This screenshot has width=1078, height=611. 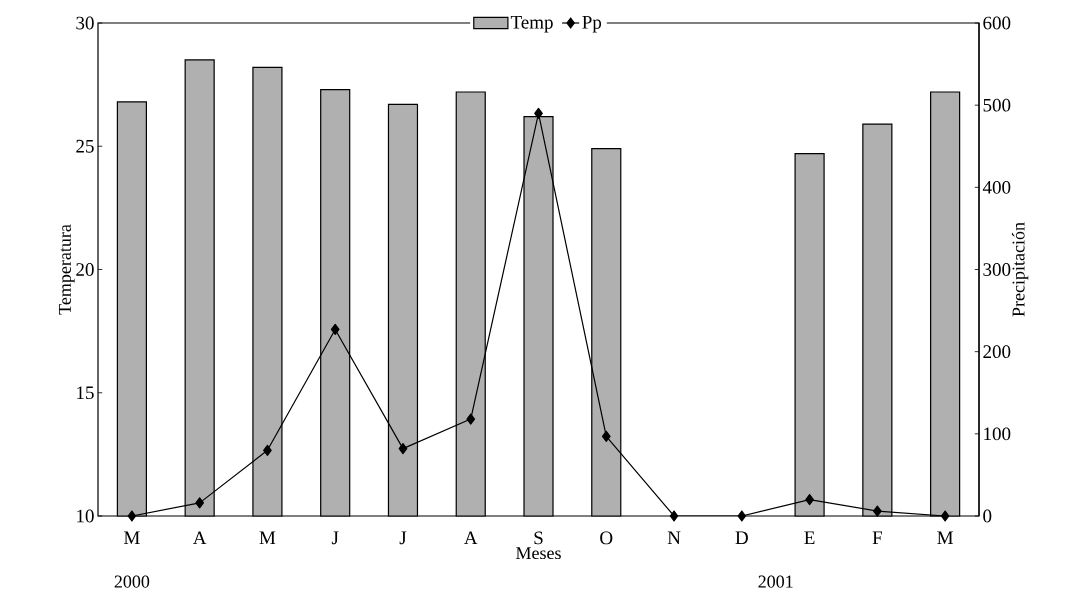 What do you see at coordinates (997, 105) in the screenshot?
I see `y2-tick-label: 500` at bounding box center [997, 105].